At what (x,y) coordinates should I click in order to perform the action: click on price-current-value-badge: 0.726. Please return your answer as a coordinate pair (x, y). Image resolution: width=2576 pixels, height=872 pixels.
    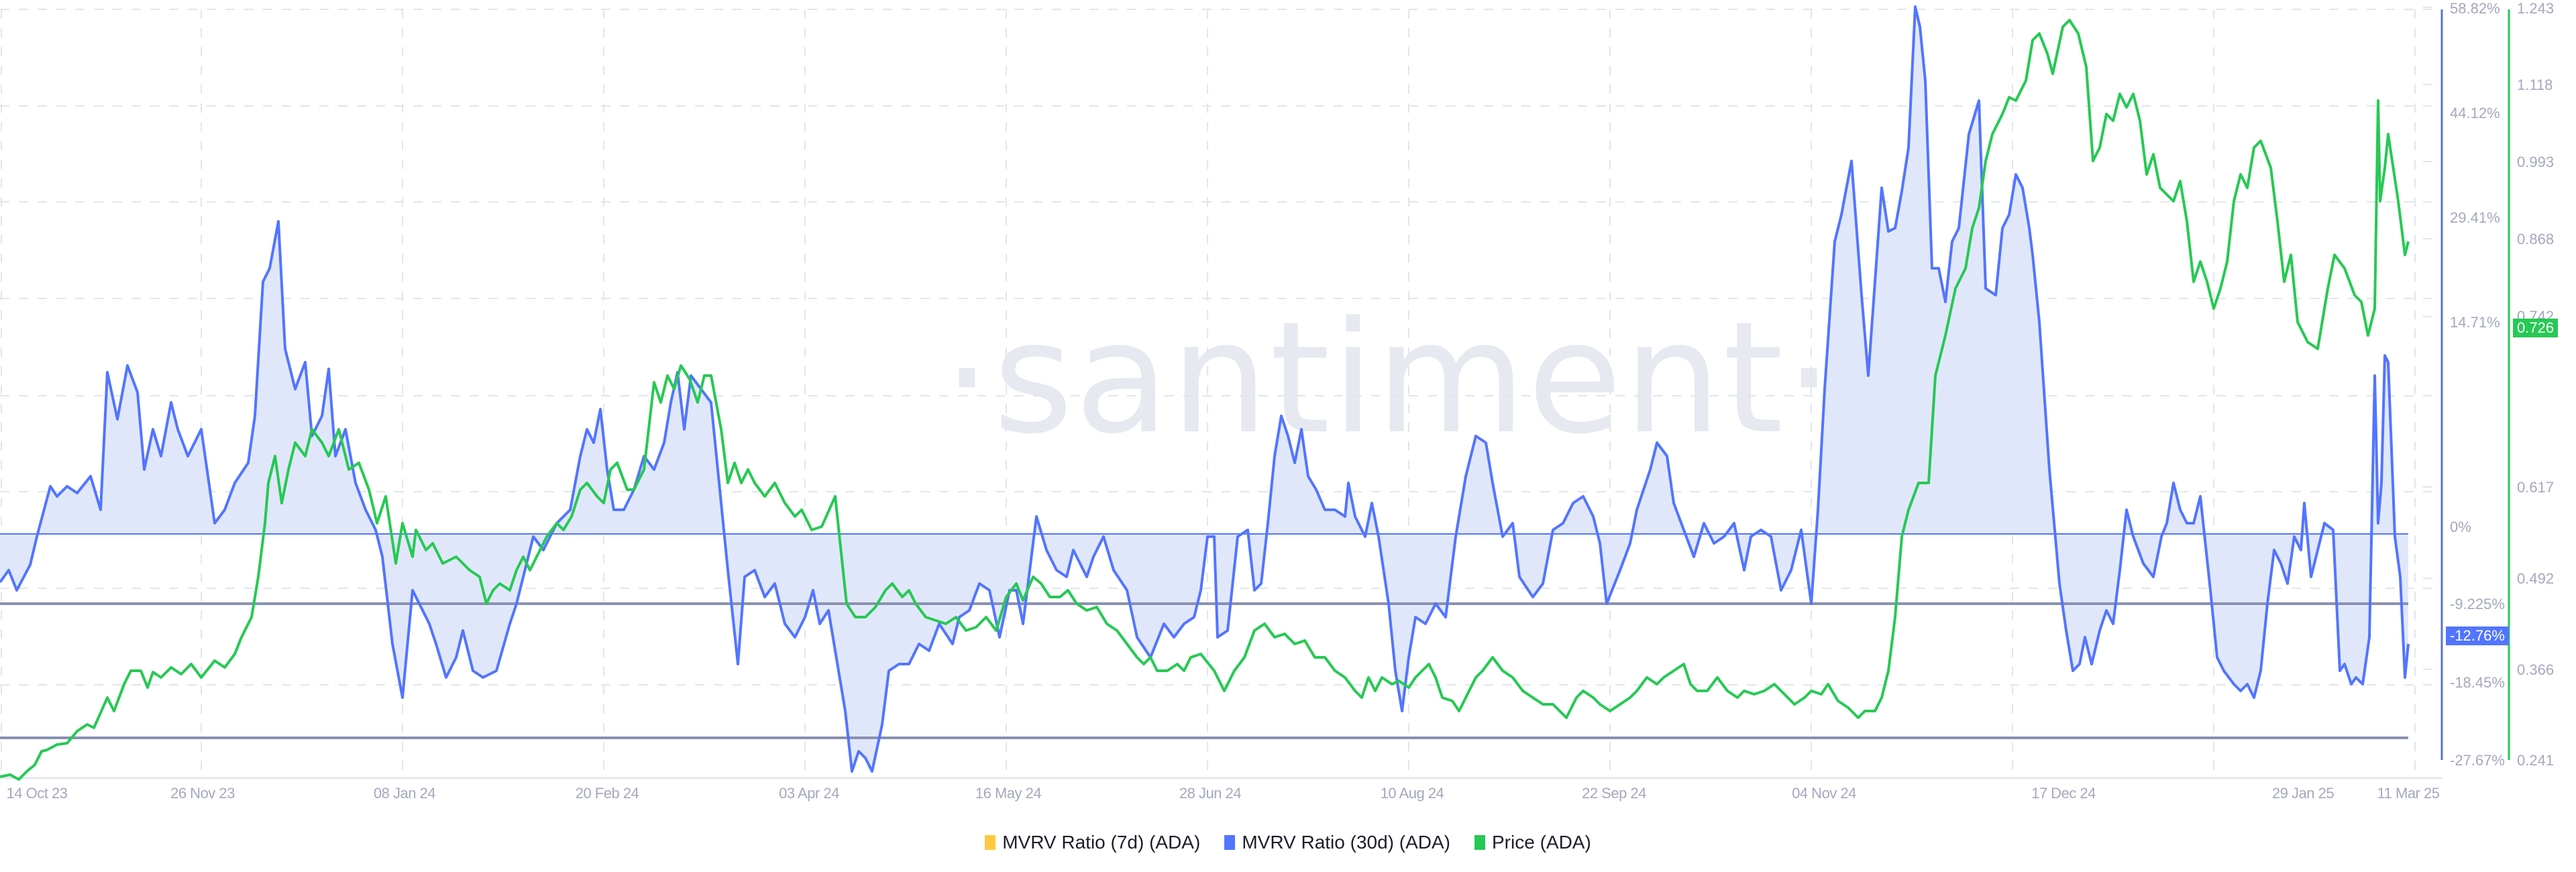
    Looking at the image, I should click on (2536, 328).